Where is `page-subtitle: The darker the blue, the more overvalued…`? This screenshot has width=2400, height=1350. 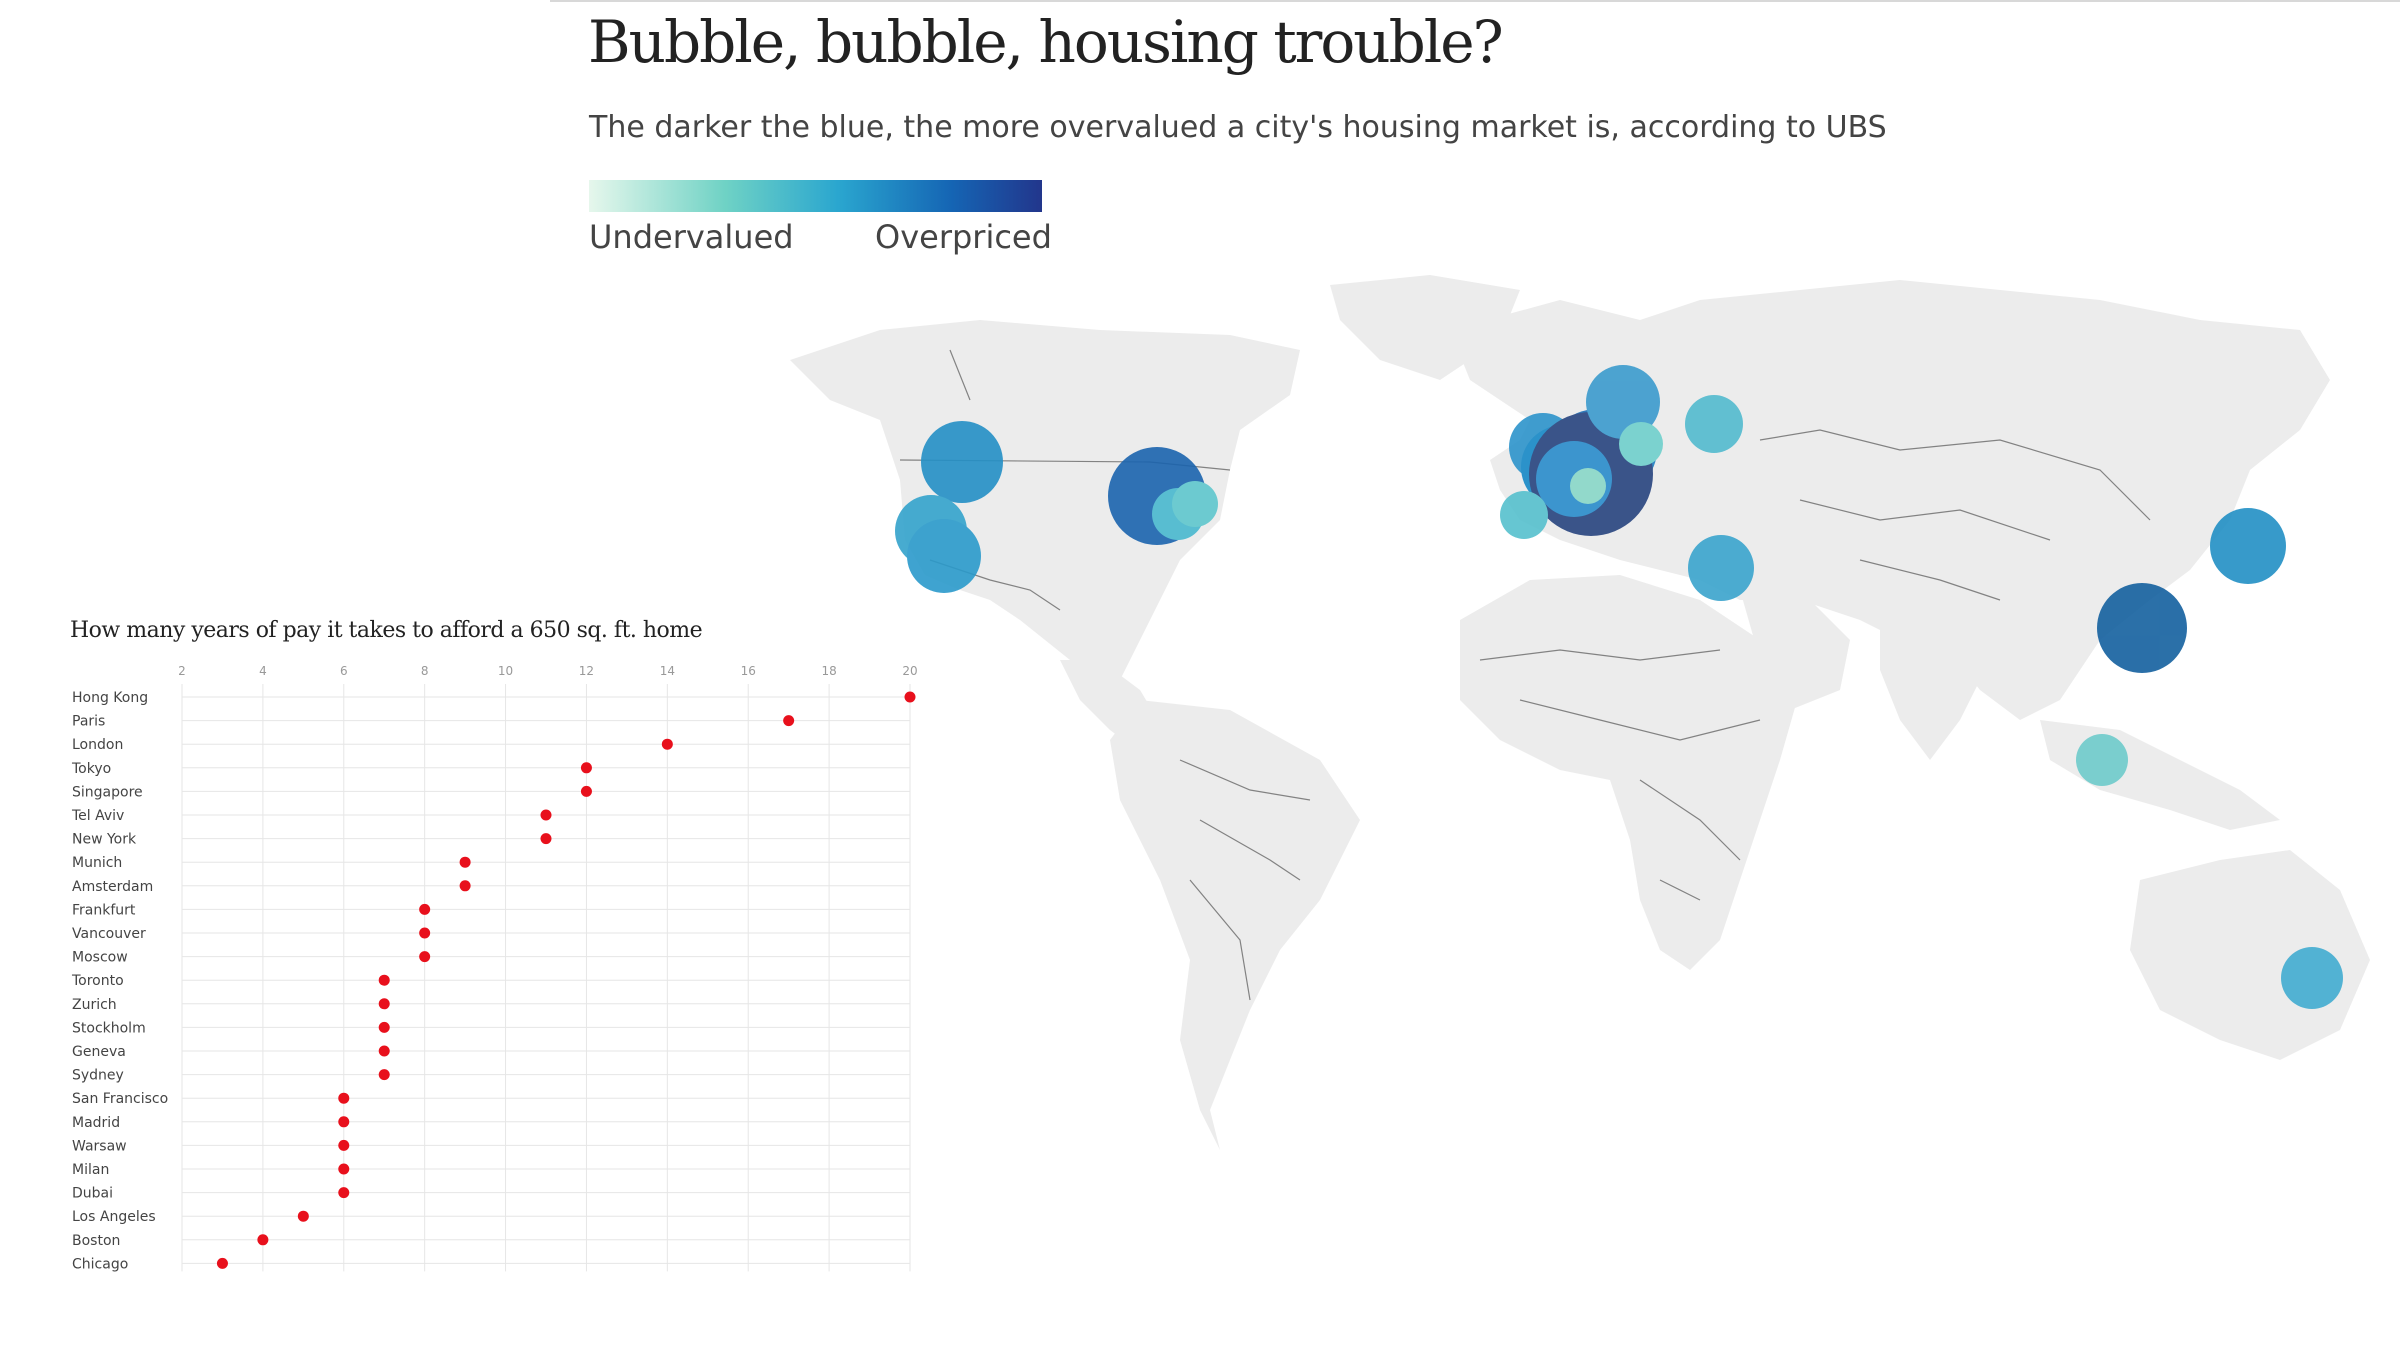
page-subtitle: The darker the blue, the more overvalued… is located at coordinates (1238, 127).